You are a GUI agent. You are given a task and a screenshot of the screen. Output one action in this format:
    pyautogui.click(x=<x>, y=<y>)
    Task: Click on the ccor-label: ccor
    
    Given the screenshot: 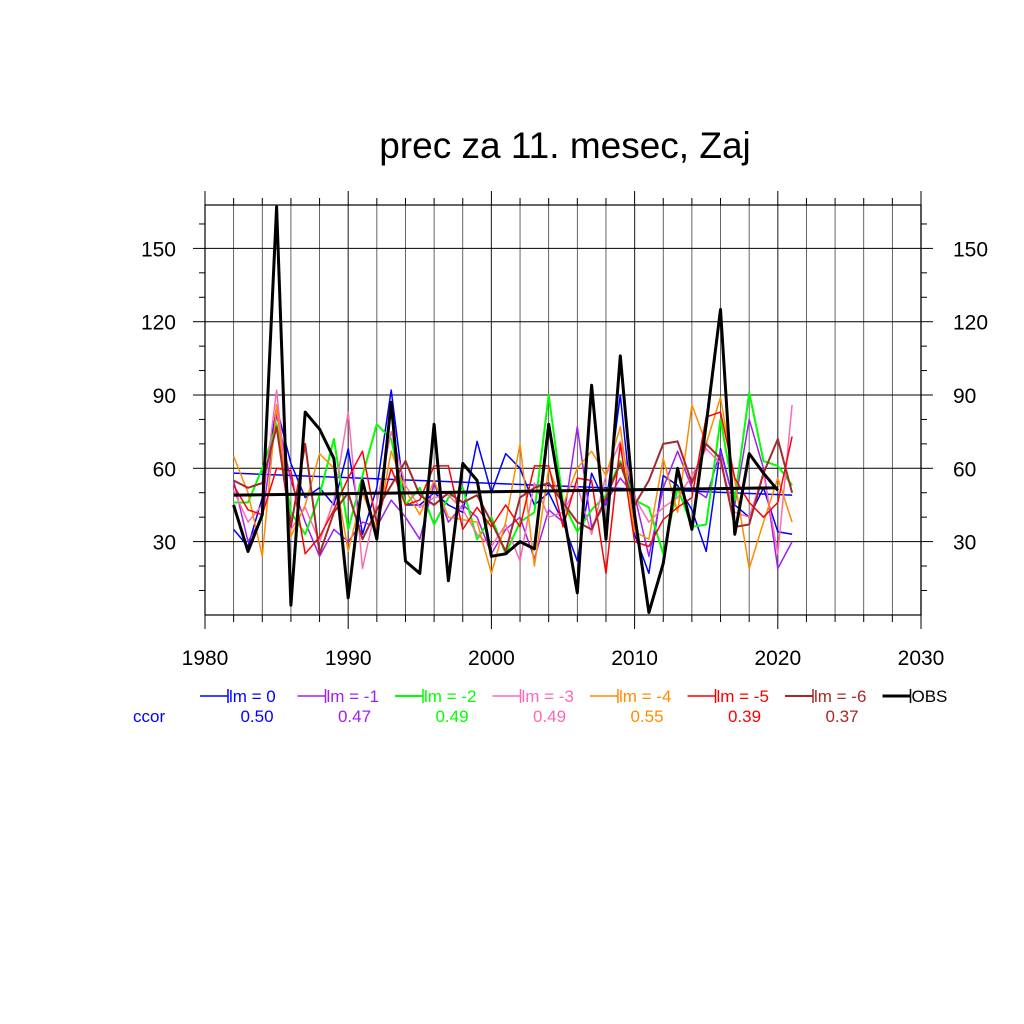 What is the action you would take?
    pyautogui.click(x=149, y=716)
    